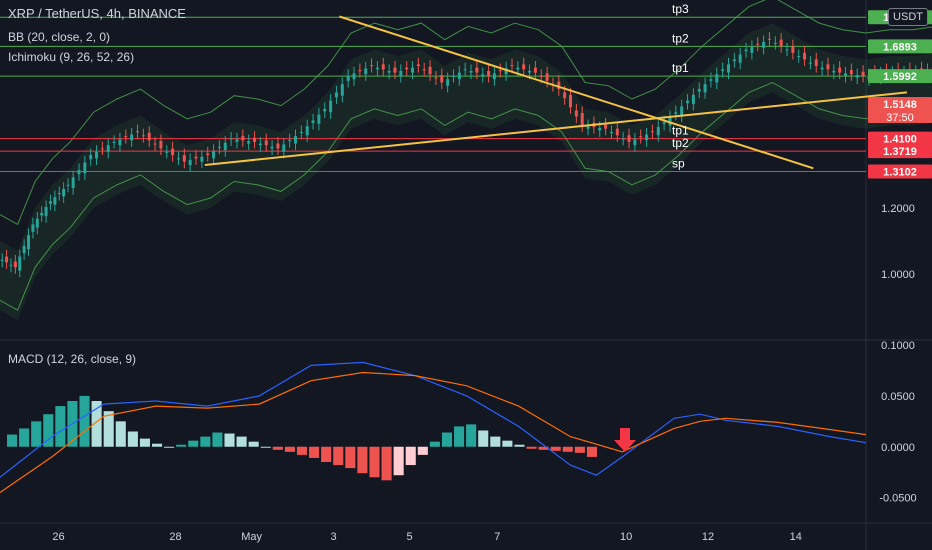 The height and width of the screenshot is (550, 932). Describe the element at coordinates (556, 128) in the screenshot. I see `trendline` at that location.